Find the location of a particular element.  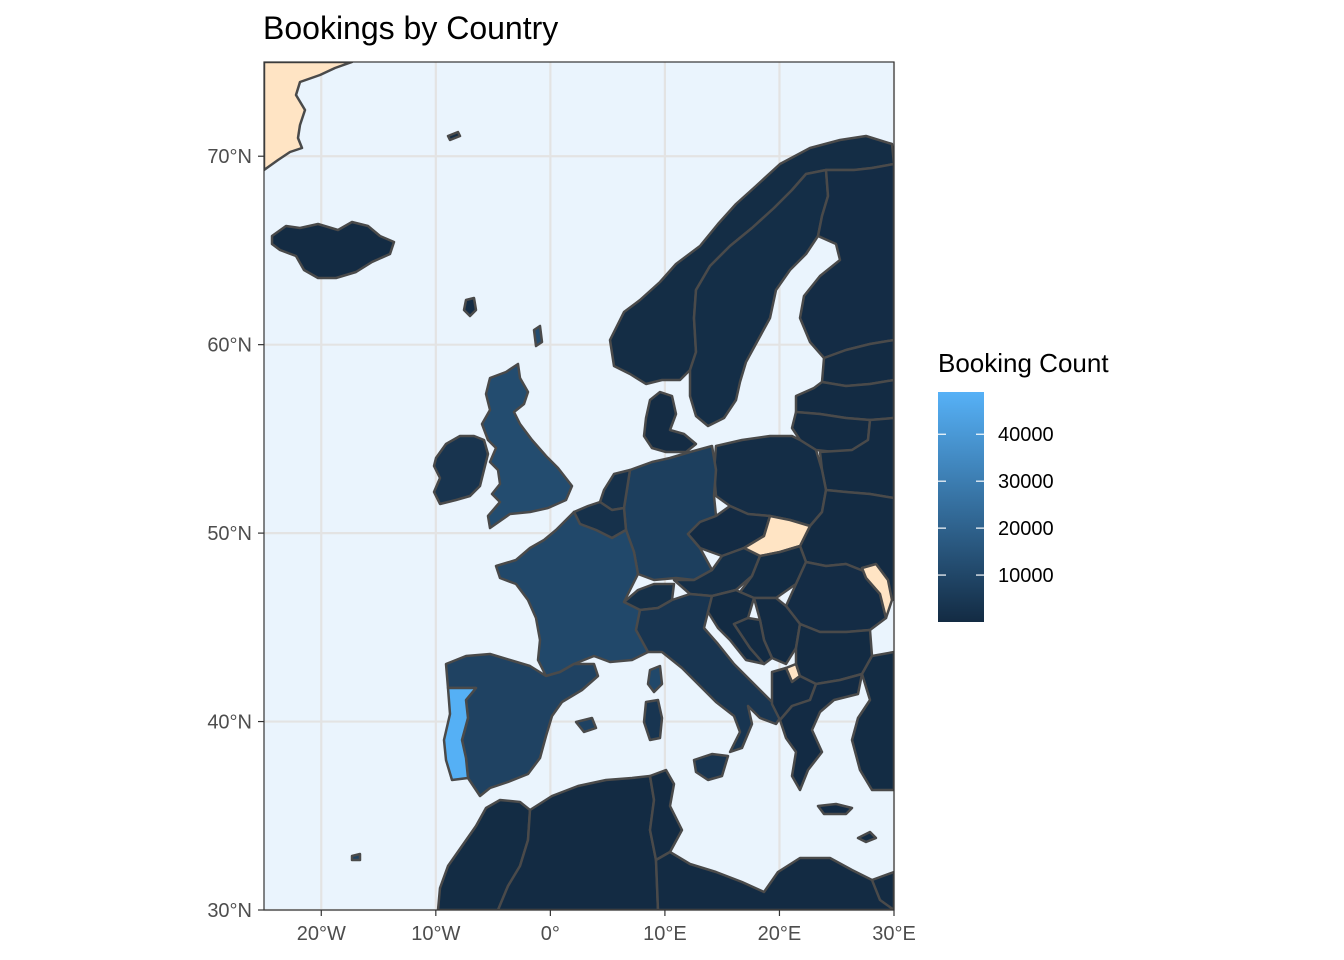

region-corsica is located at coordinates (655, 679).